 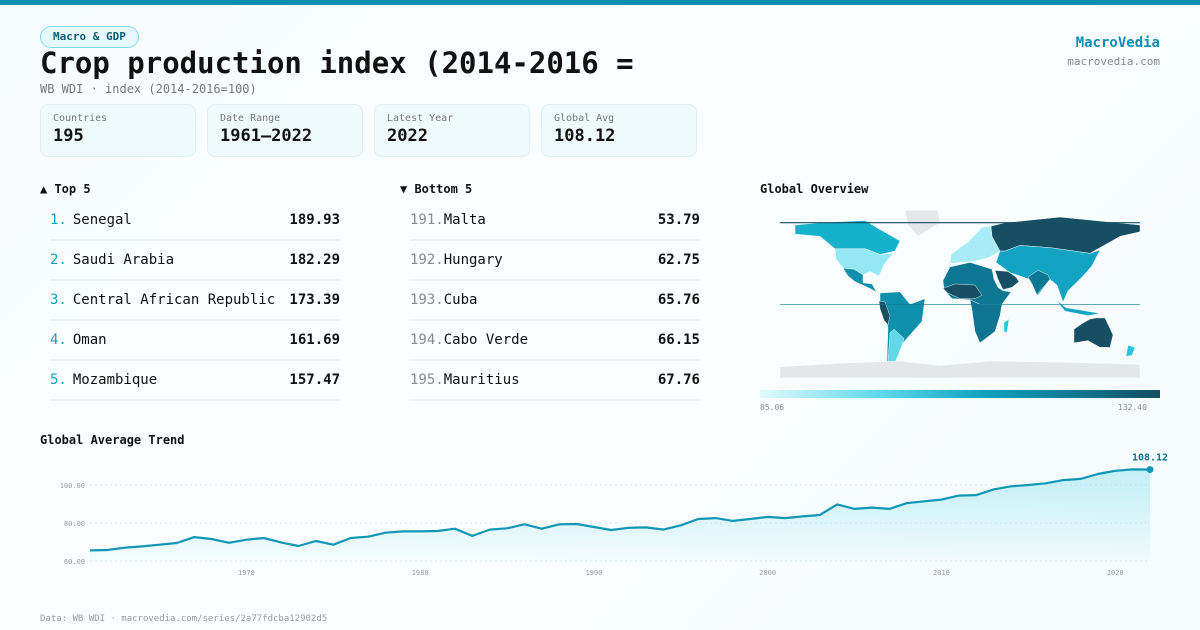 What do you see at coordinates (555, 381) in the screenshot?
I see `bottom-list-item: 195. Mauritius 67.76` at bounding box center [555, 381].